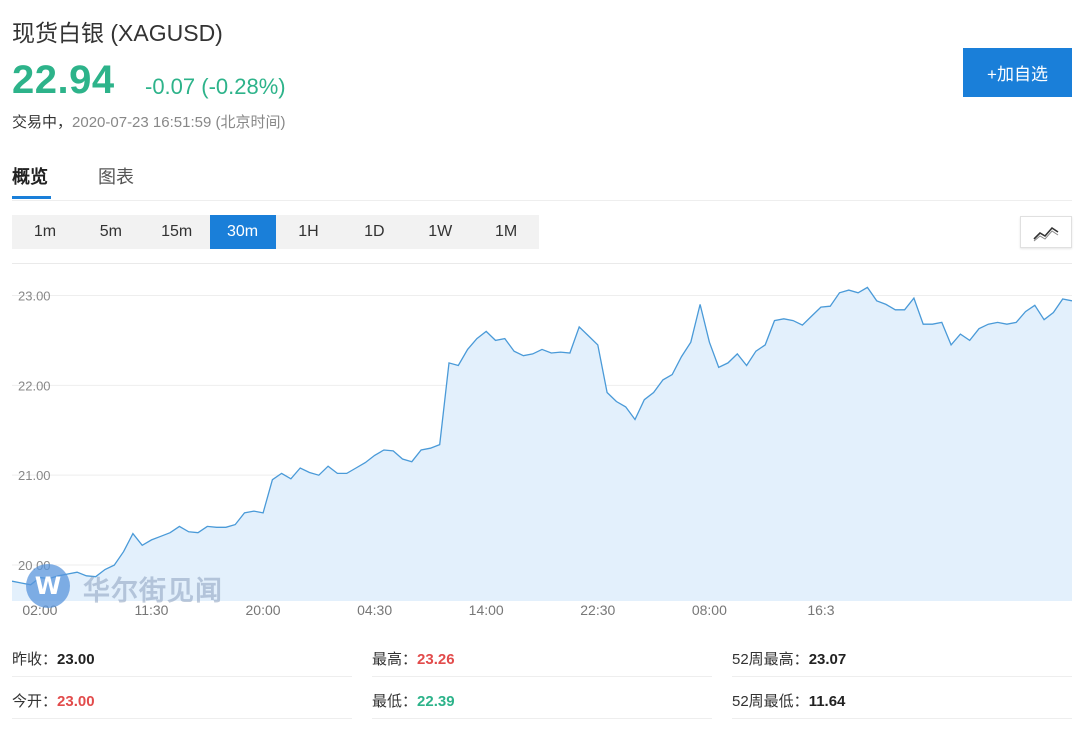 This screenshot has height=739, width=1080. What do you see at coordinates (182, 698) in the screenshot?
I see `stat-open: 今开：23.00` at bounding box center [182, 698].